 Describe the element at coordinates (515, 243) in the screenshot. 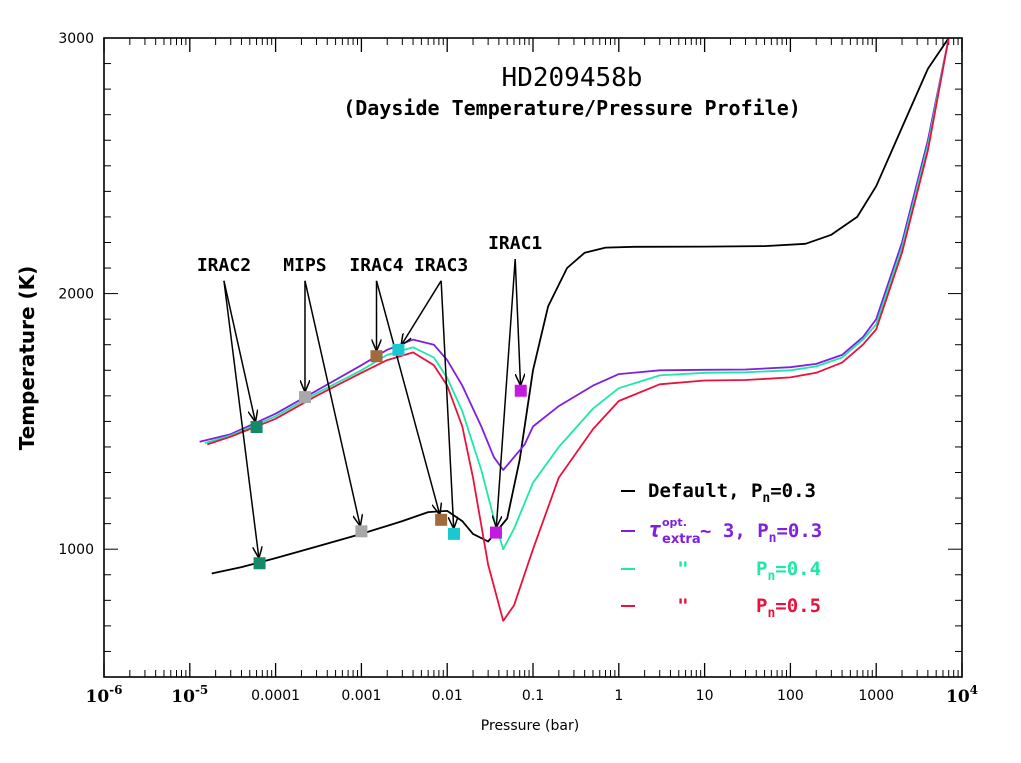

I see `annotation-label-irac1: IRAC1` at that location.